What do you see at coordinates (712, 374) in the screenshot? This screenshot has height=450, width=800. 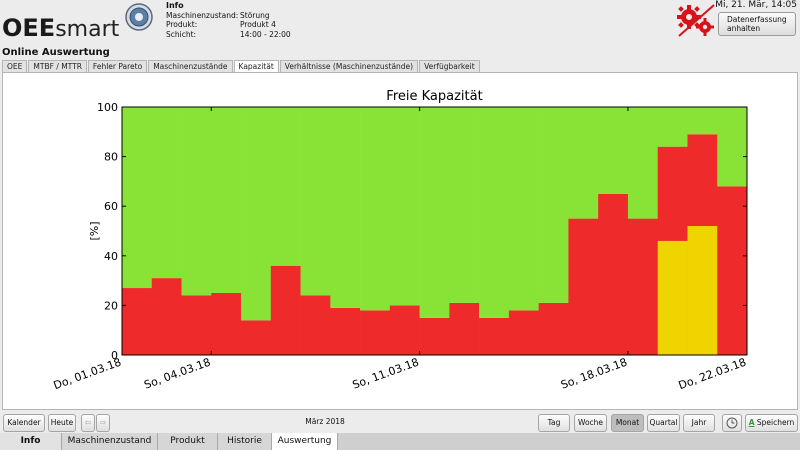 I see `x-tick-label: Do, 22.03.18` at bounding box center [712, 374].